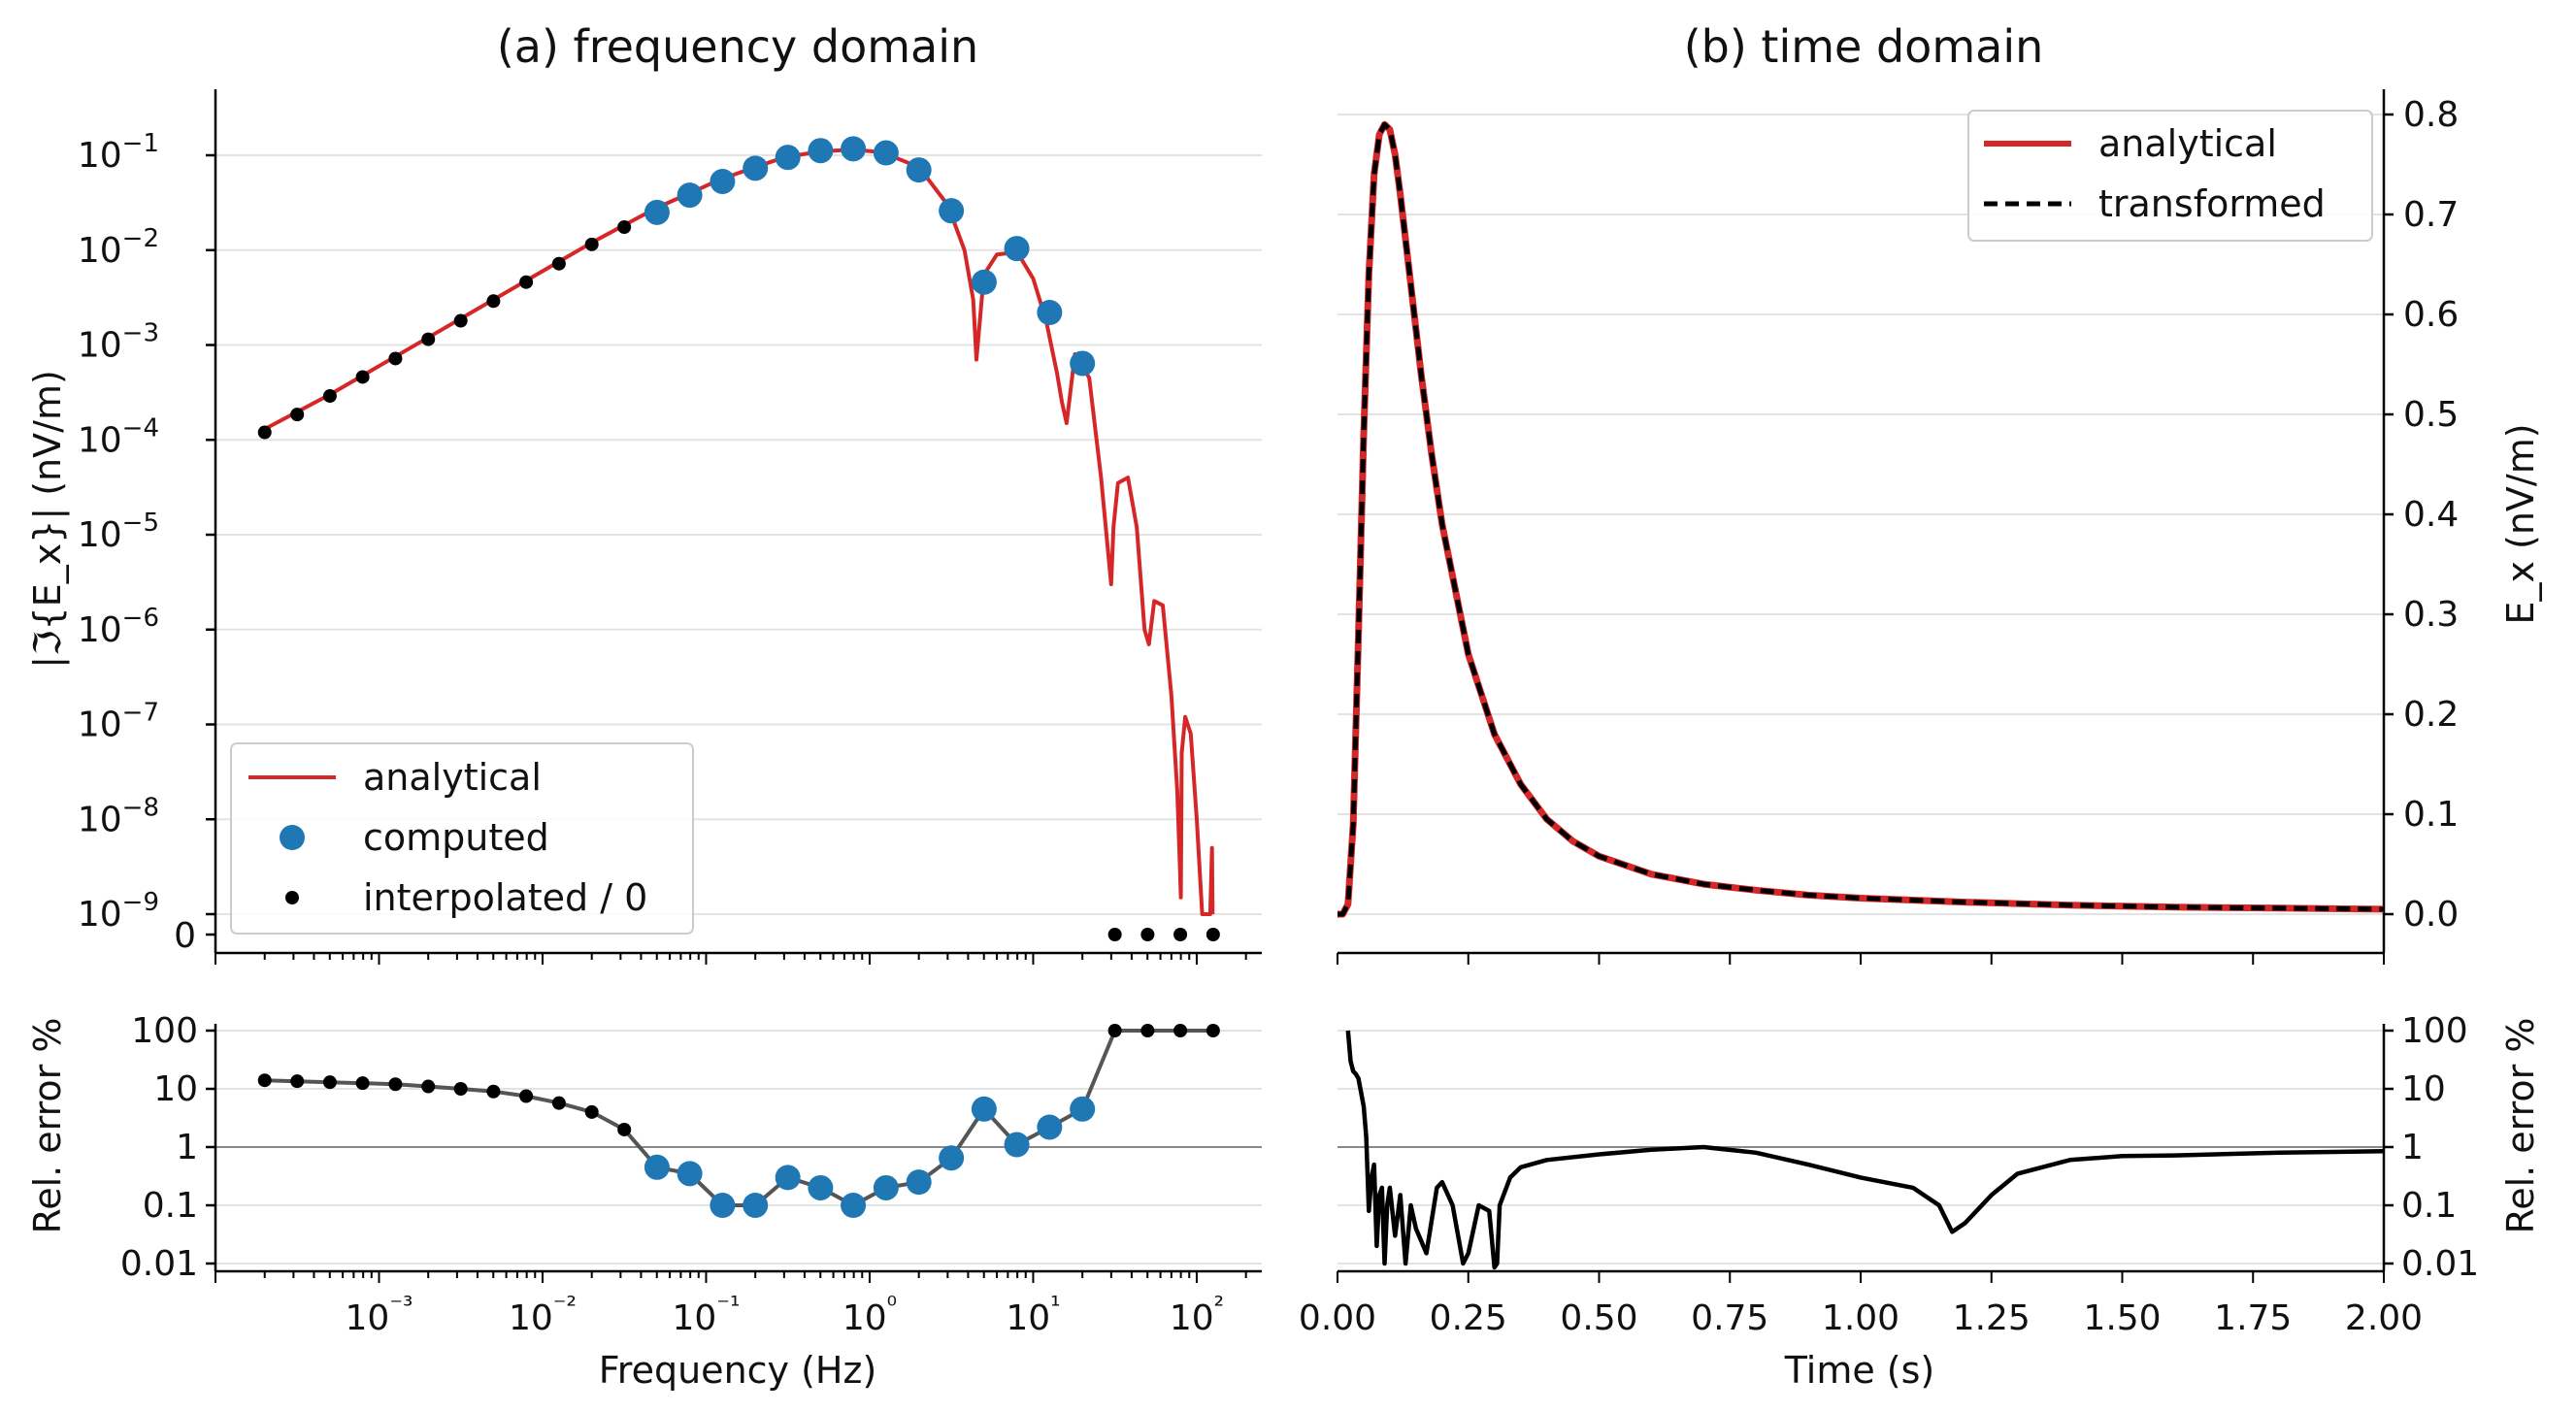 Image resolution: width=2576 pixels, height=1412 pixels. What do you see at coordinates (2431, 615) in the screenshot?
I see `y-tick-label: 0.3` at bounding box center [2431, 615].